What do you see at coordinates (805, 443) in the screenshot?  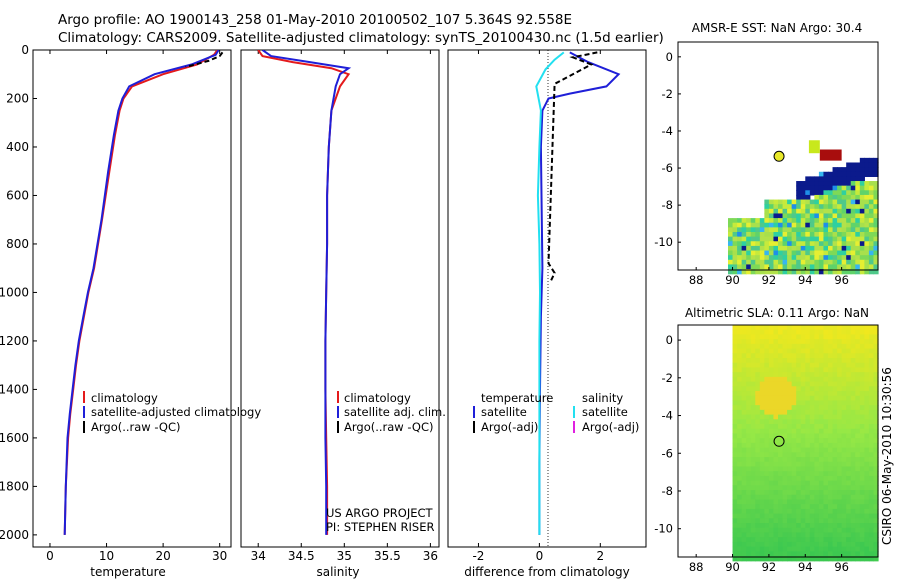 I see `sla-cells` at bounding box center [805, 443].